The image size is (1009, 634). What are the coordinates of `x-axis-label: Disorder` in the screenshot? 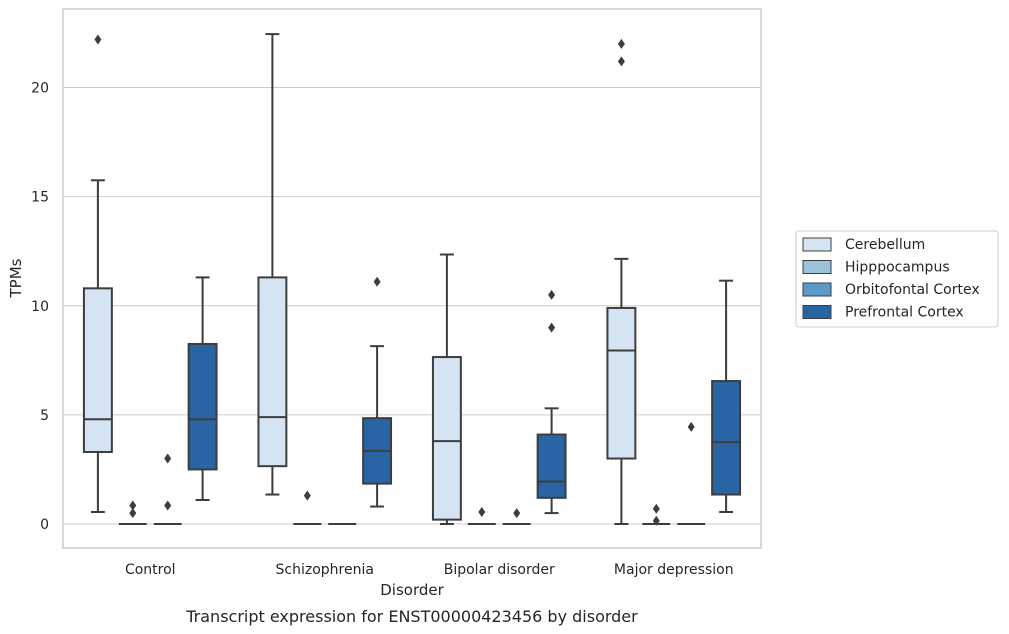 It's located at (412, 590).